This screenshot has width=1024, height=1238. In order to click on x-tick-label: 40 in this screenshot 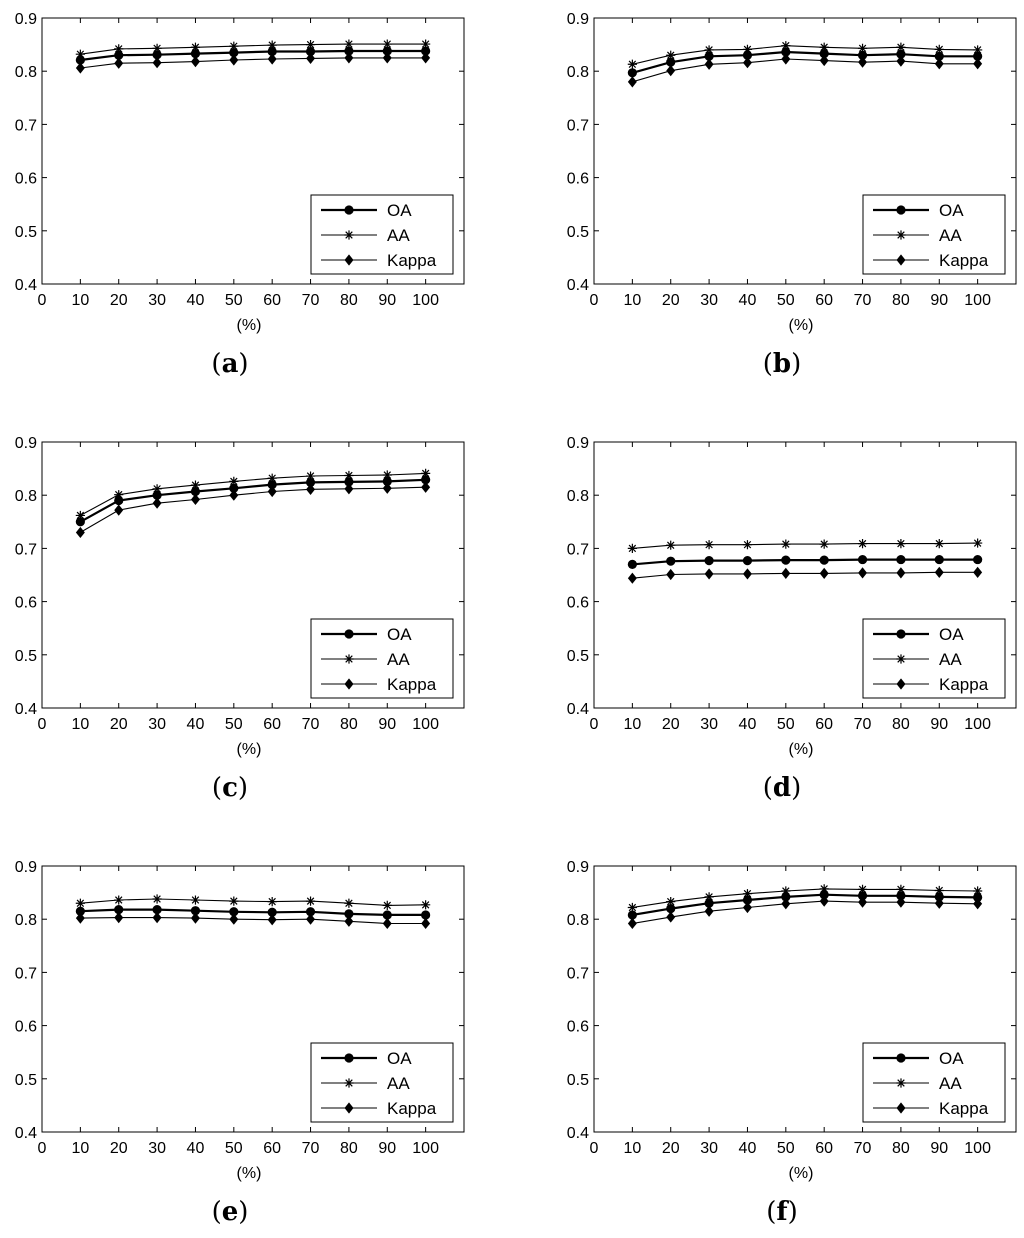, I will do `click(748, 1148)`.